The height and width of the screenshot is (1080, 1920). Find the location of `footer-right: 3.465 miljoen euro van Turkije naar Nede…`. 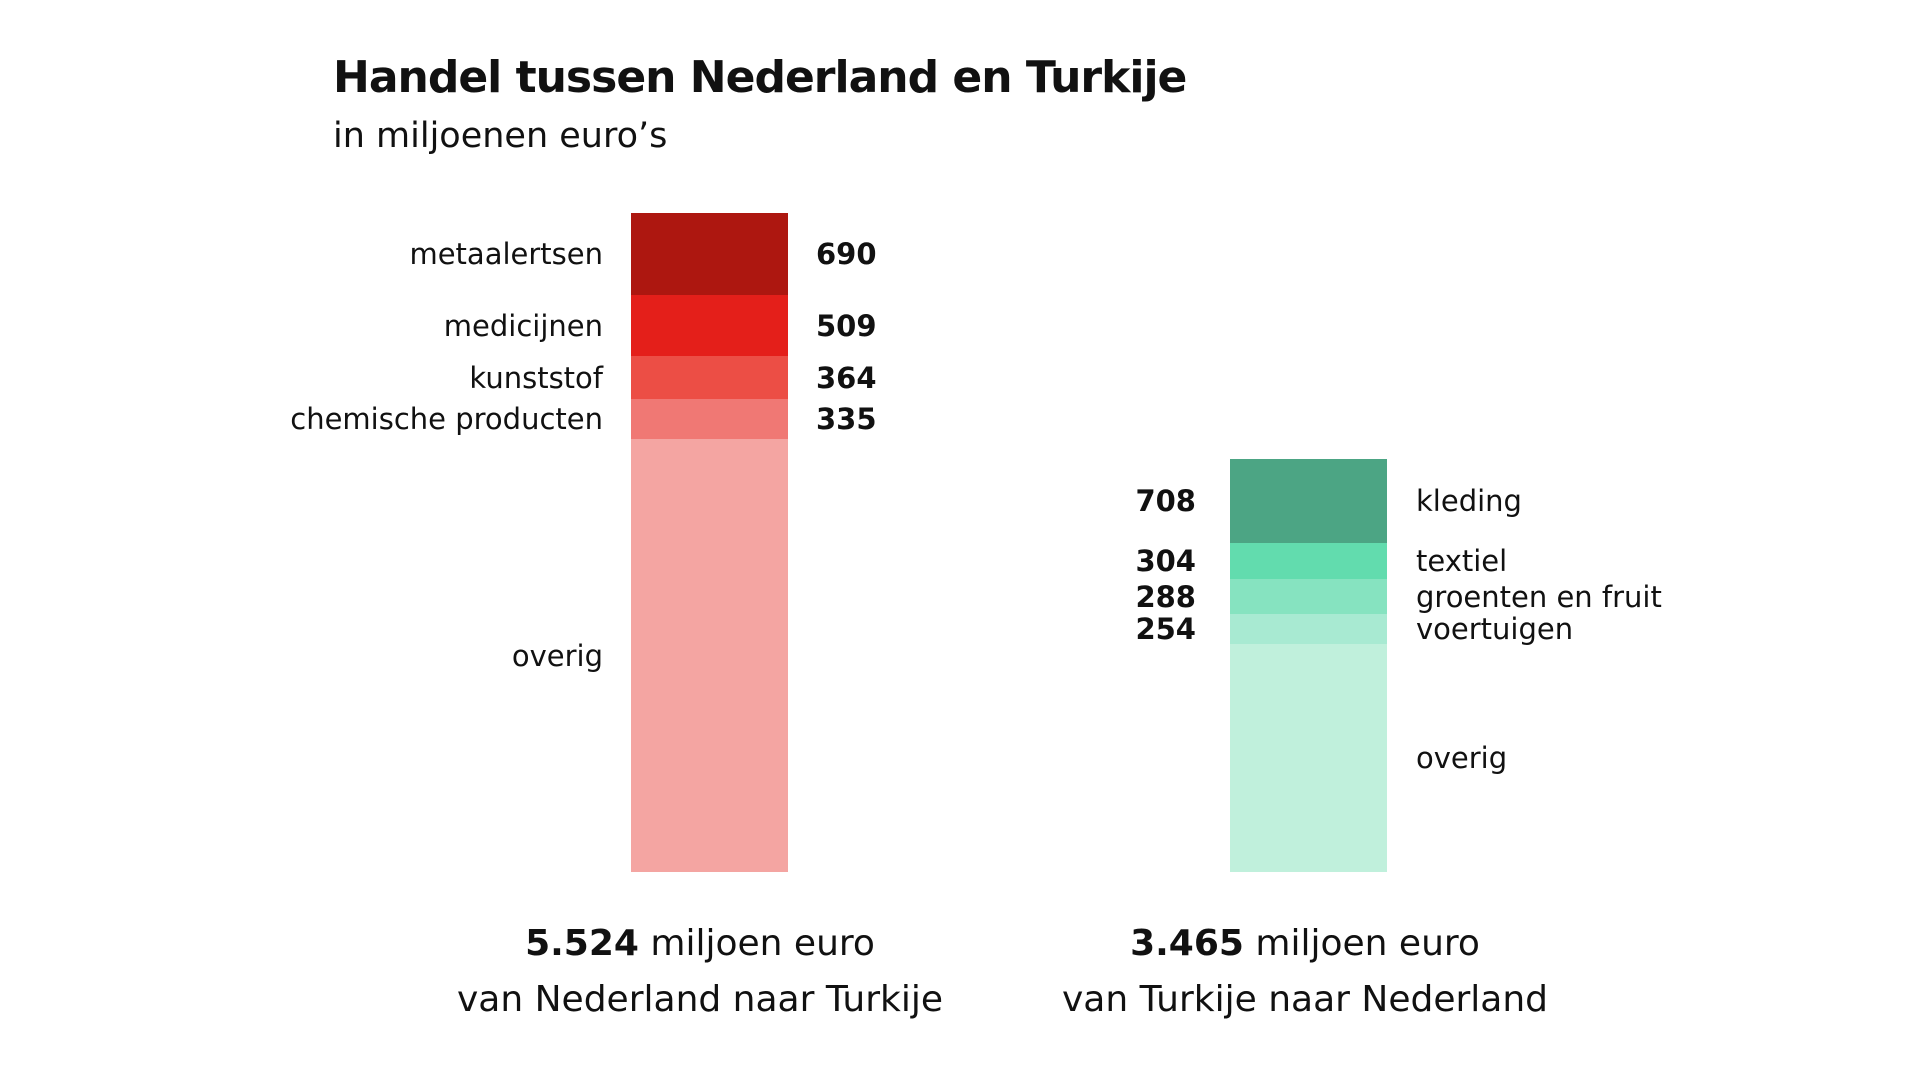

footer-right: 3.465 miljoen euro van Turkije naar Nede… is located at coordinates (1305, 972).